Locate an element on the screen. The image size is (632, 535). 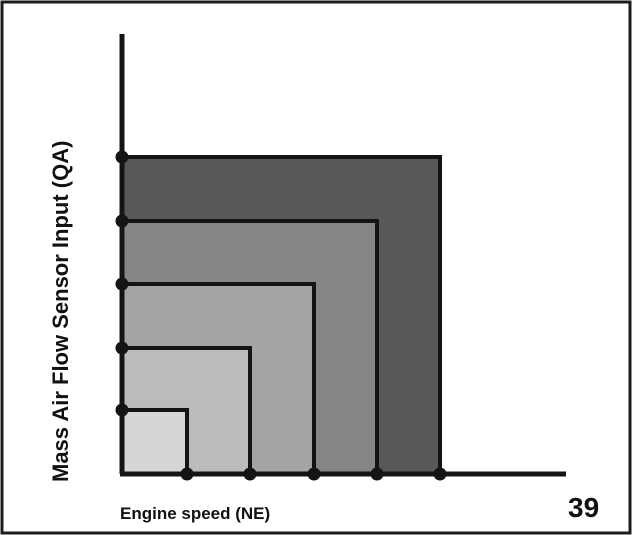
y-axis-label: Mass Air Flow Sensor Input (QA) is located at coordinates (60, 311).